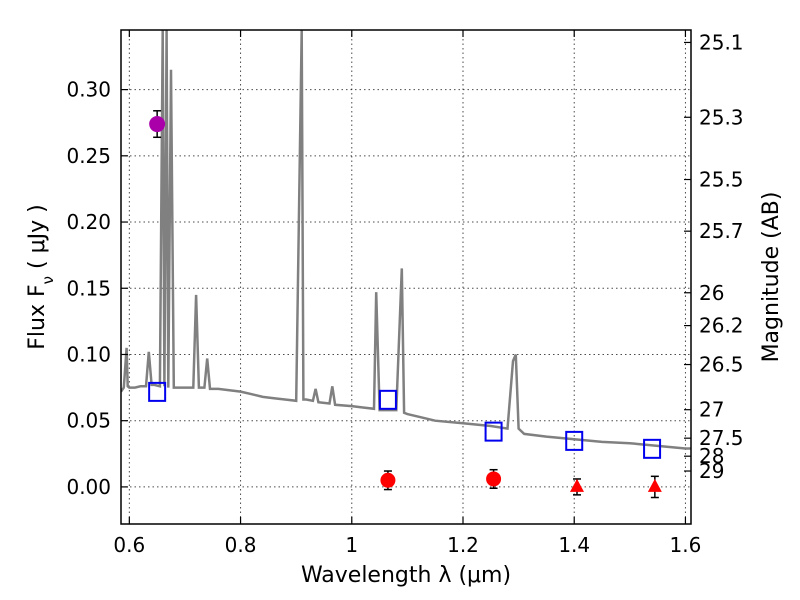 This screenshot has height=600, width=800. I want to click on y-tick-label: 0.00, so click(88, 487).